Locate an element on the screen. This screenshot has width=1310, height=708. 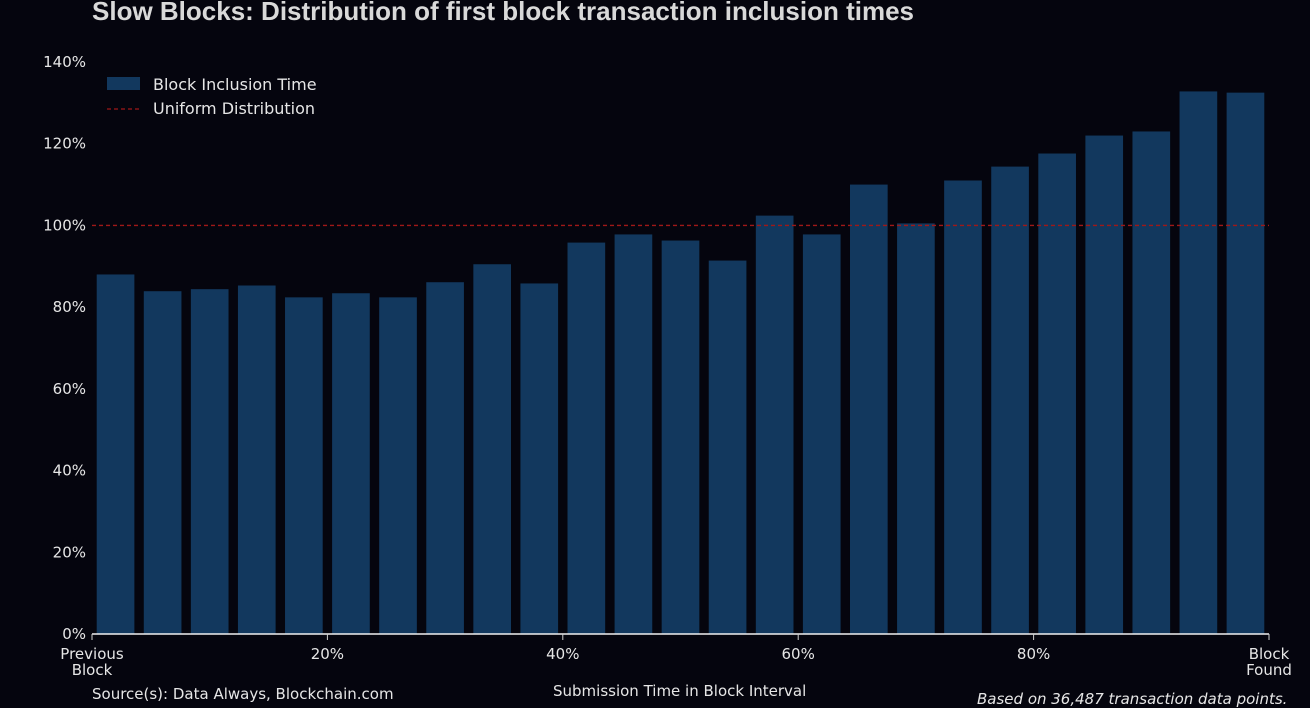
y-tick-label: 140% is located at coordinates (64, 62).